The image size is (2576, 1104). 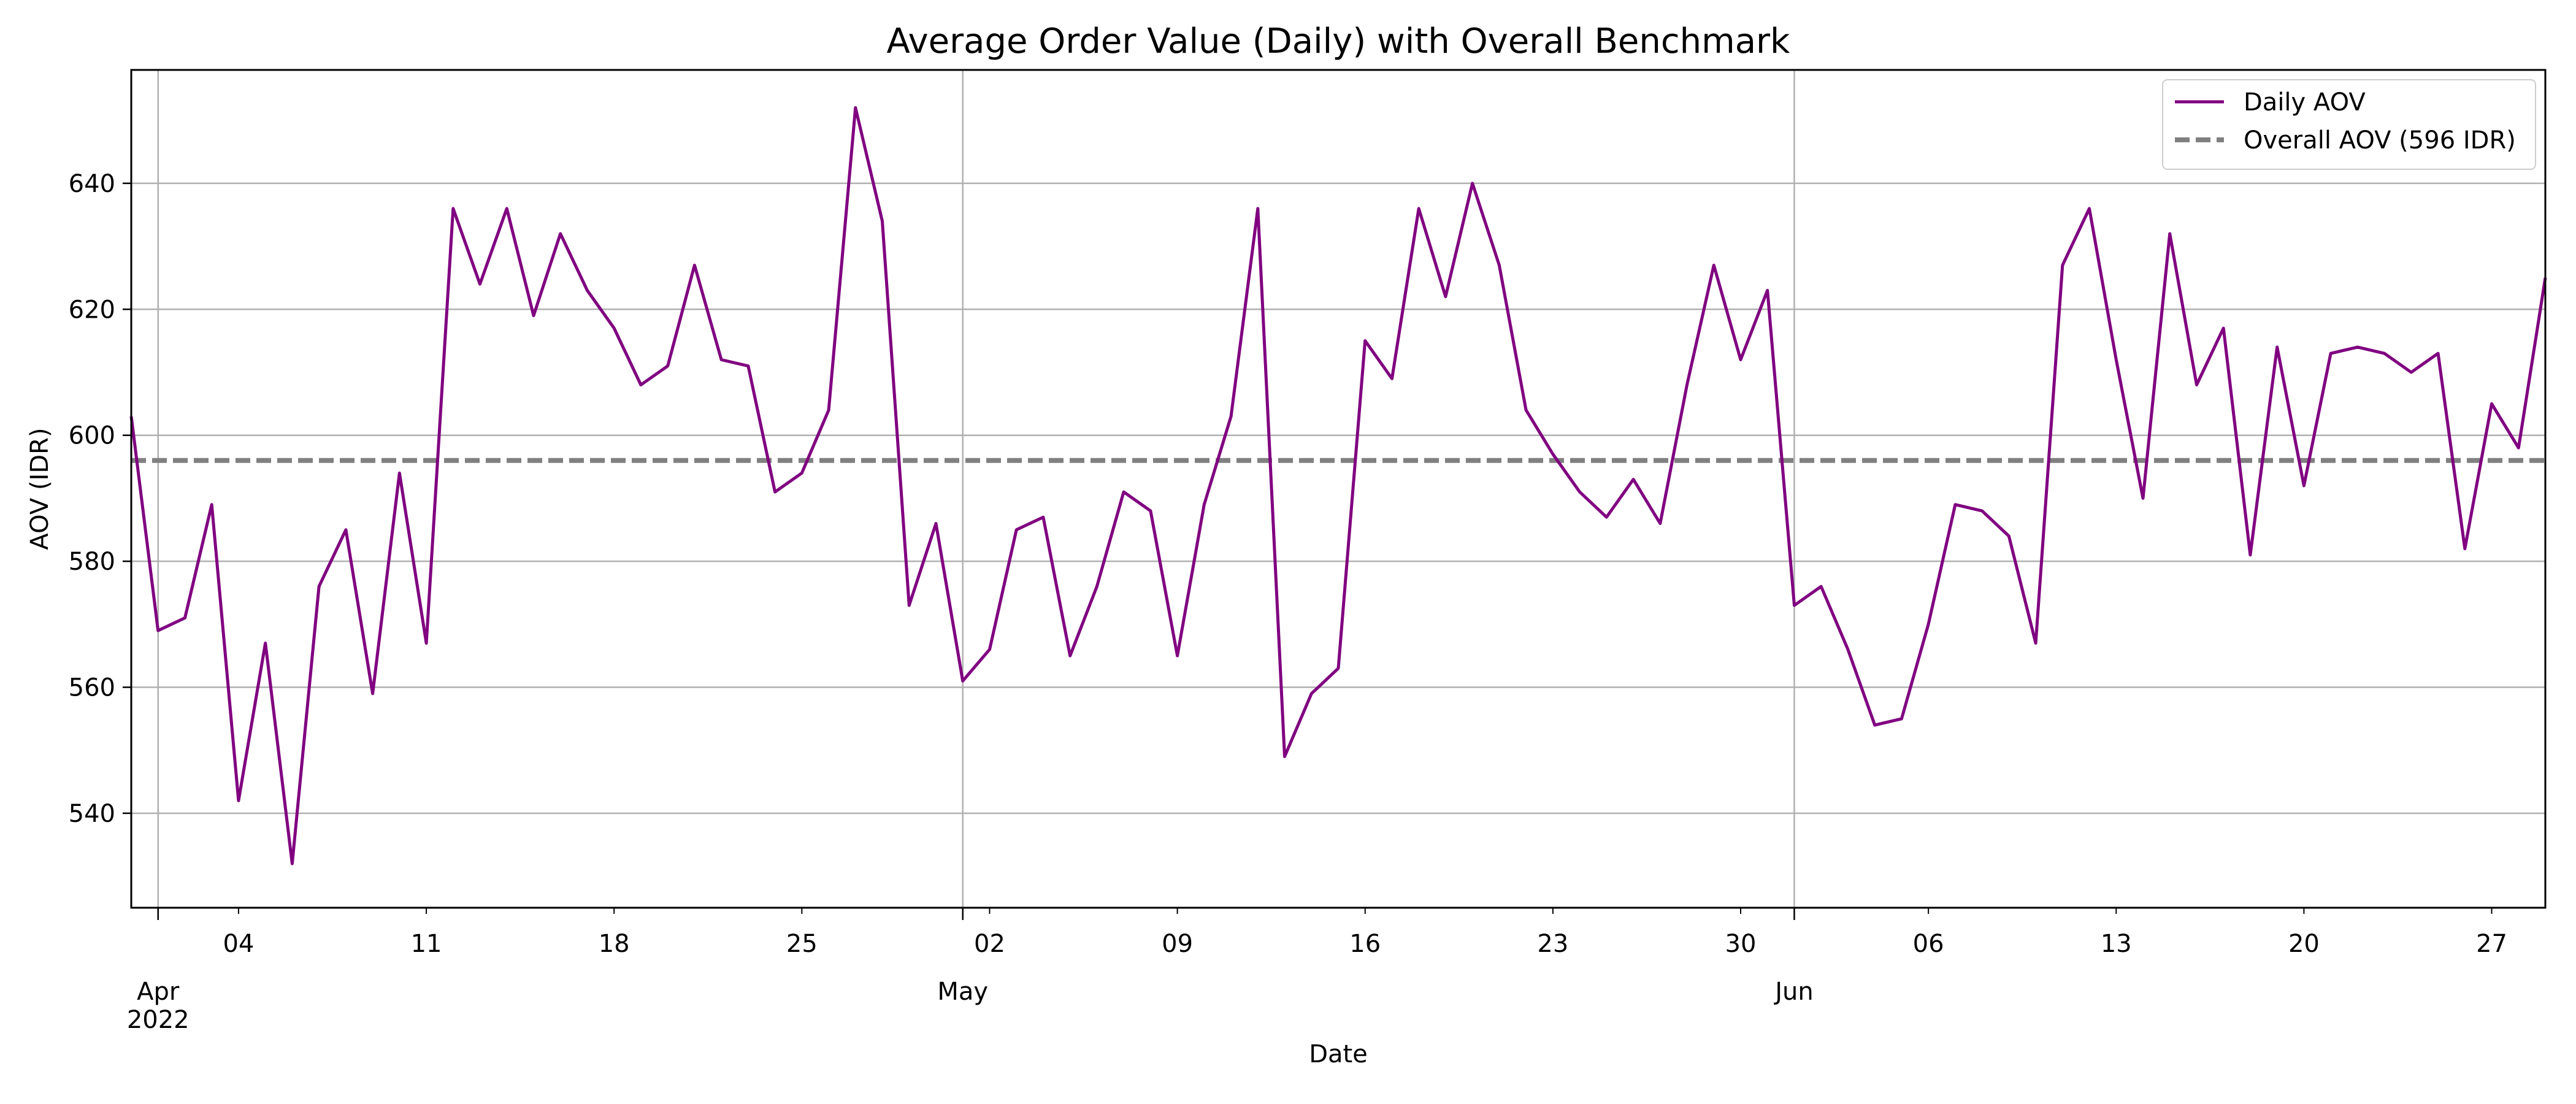 I want to click on x-minor-tick-label: 02, so click(x=989, y=944).